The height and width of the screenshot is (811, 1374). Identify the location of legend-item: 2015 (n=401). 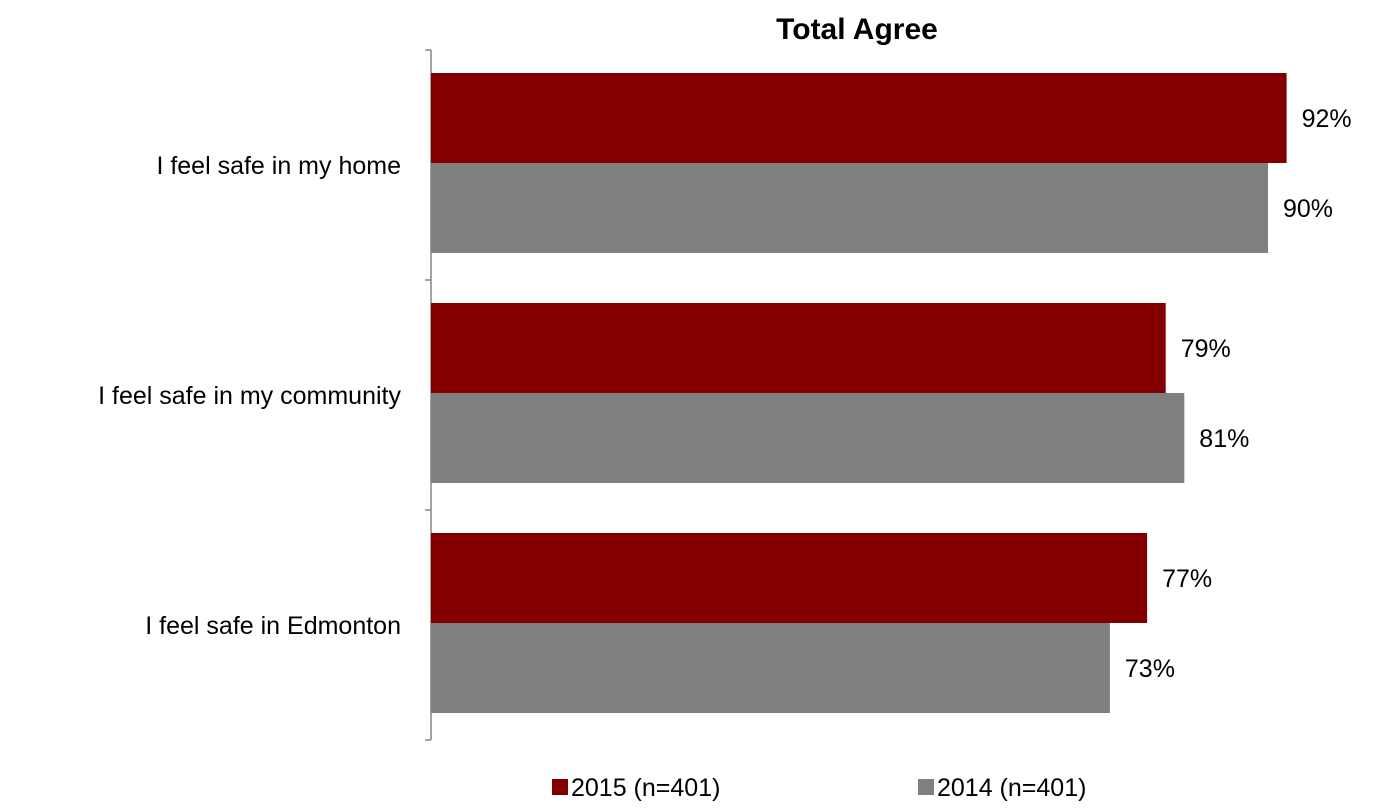
(636, 788).